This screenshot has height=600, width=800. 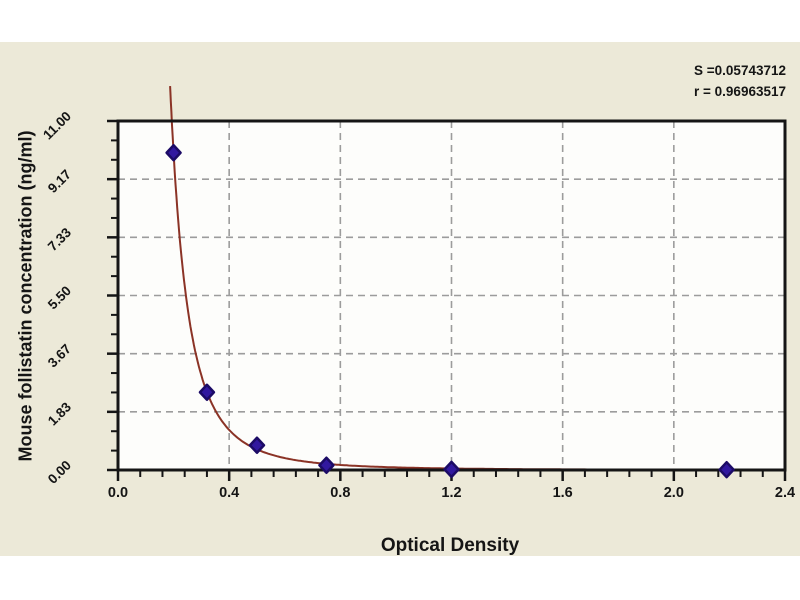 I want to click on x-tick-label: 2.0, so click(x=674, y=493).